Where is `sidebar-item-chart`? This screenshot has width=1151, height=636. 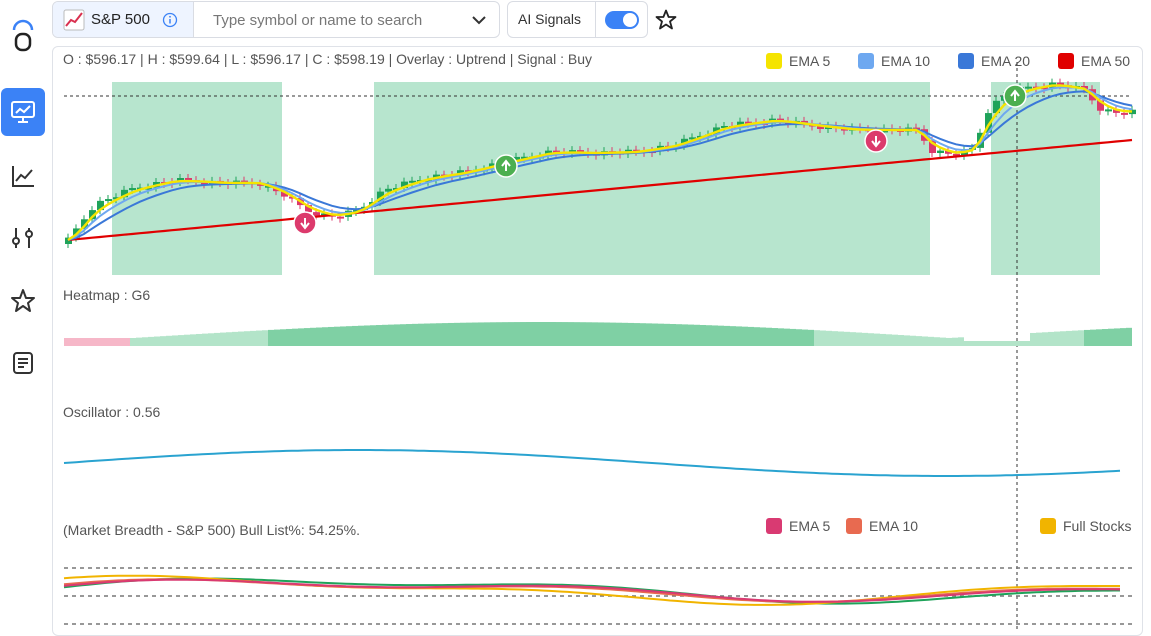
sidebar-item-chart is located at coordinates (23, 112).